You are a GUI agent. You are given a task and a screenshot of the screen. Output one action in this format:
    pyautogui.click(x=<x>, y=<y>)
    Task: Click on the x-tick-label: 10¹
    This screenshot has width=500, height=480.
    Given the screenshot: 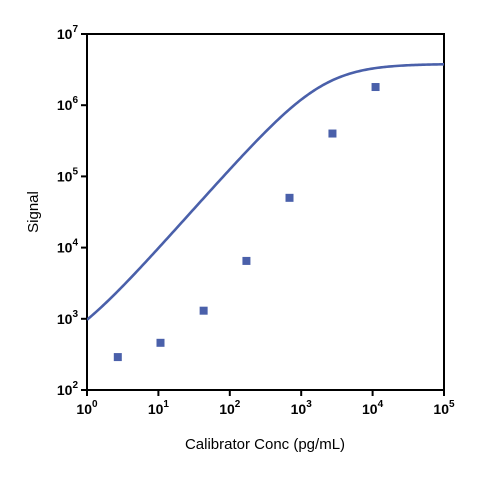 What is the action you would take?
    pyautogui.click(x=159, y=408)
    